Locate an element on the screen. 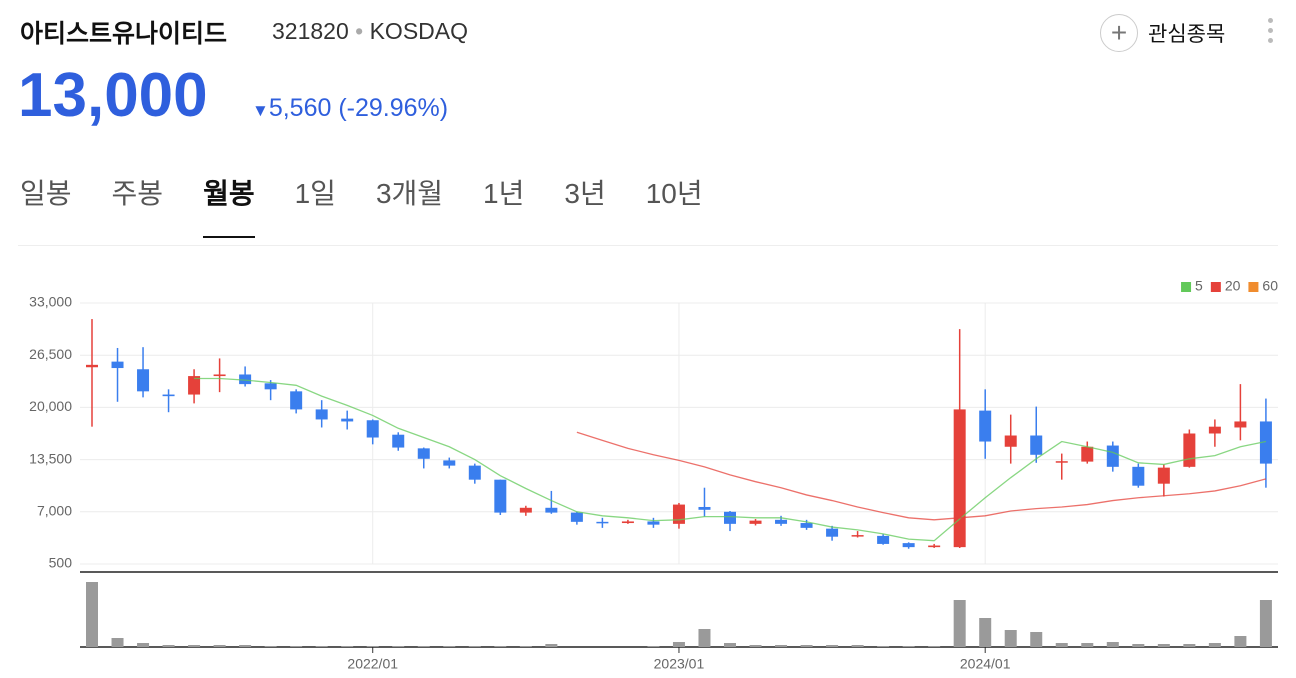  period-tabs: 일봉 주봉 월봉 1일 3개월 1년 3년 10년 is located at coordinates (381, 205).